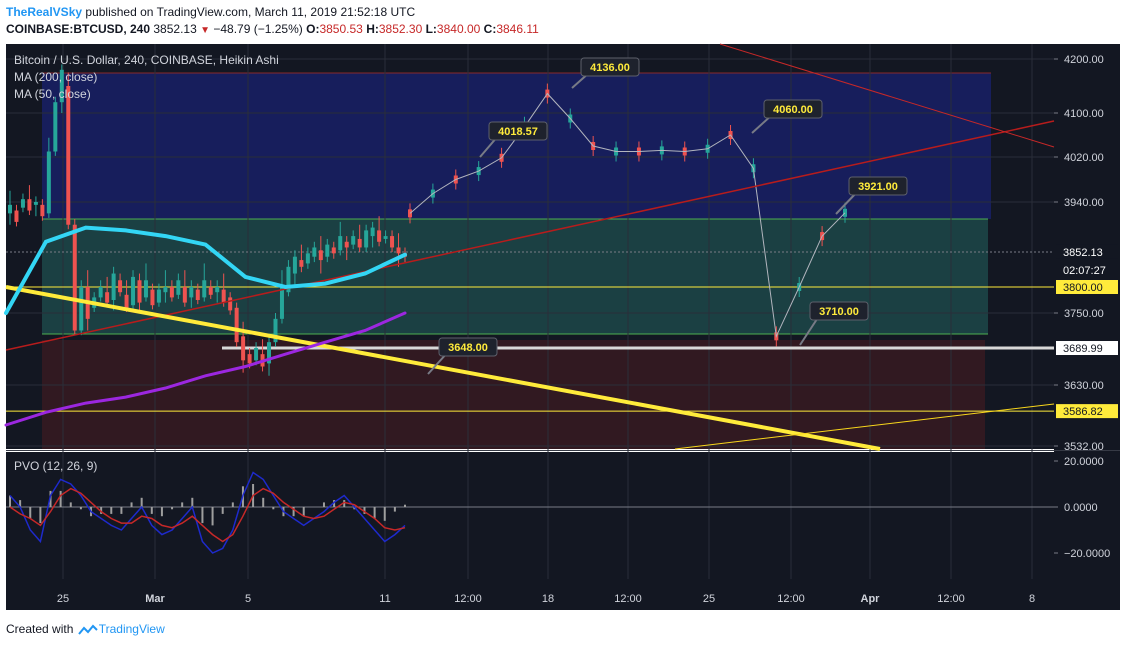  Describe the element at coordinates (1084, 314) in the screenshot. I see `price-tick-label: 3750.00` at that location.